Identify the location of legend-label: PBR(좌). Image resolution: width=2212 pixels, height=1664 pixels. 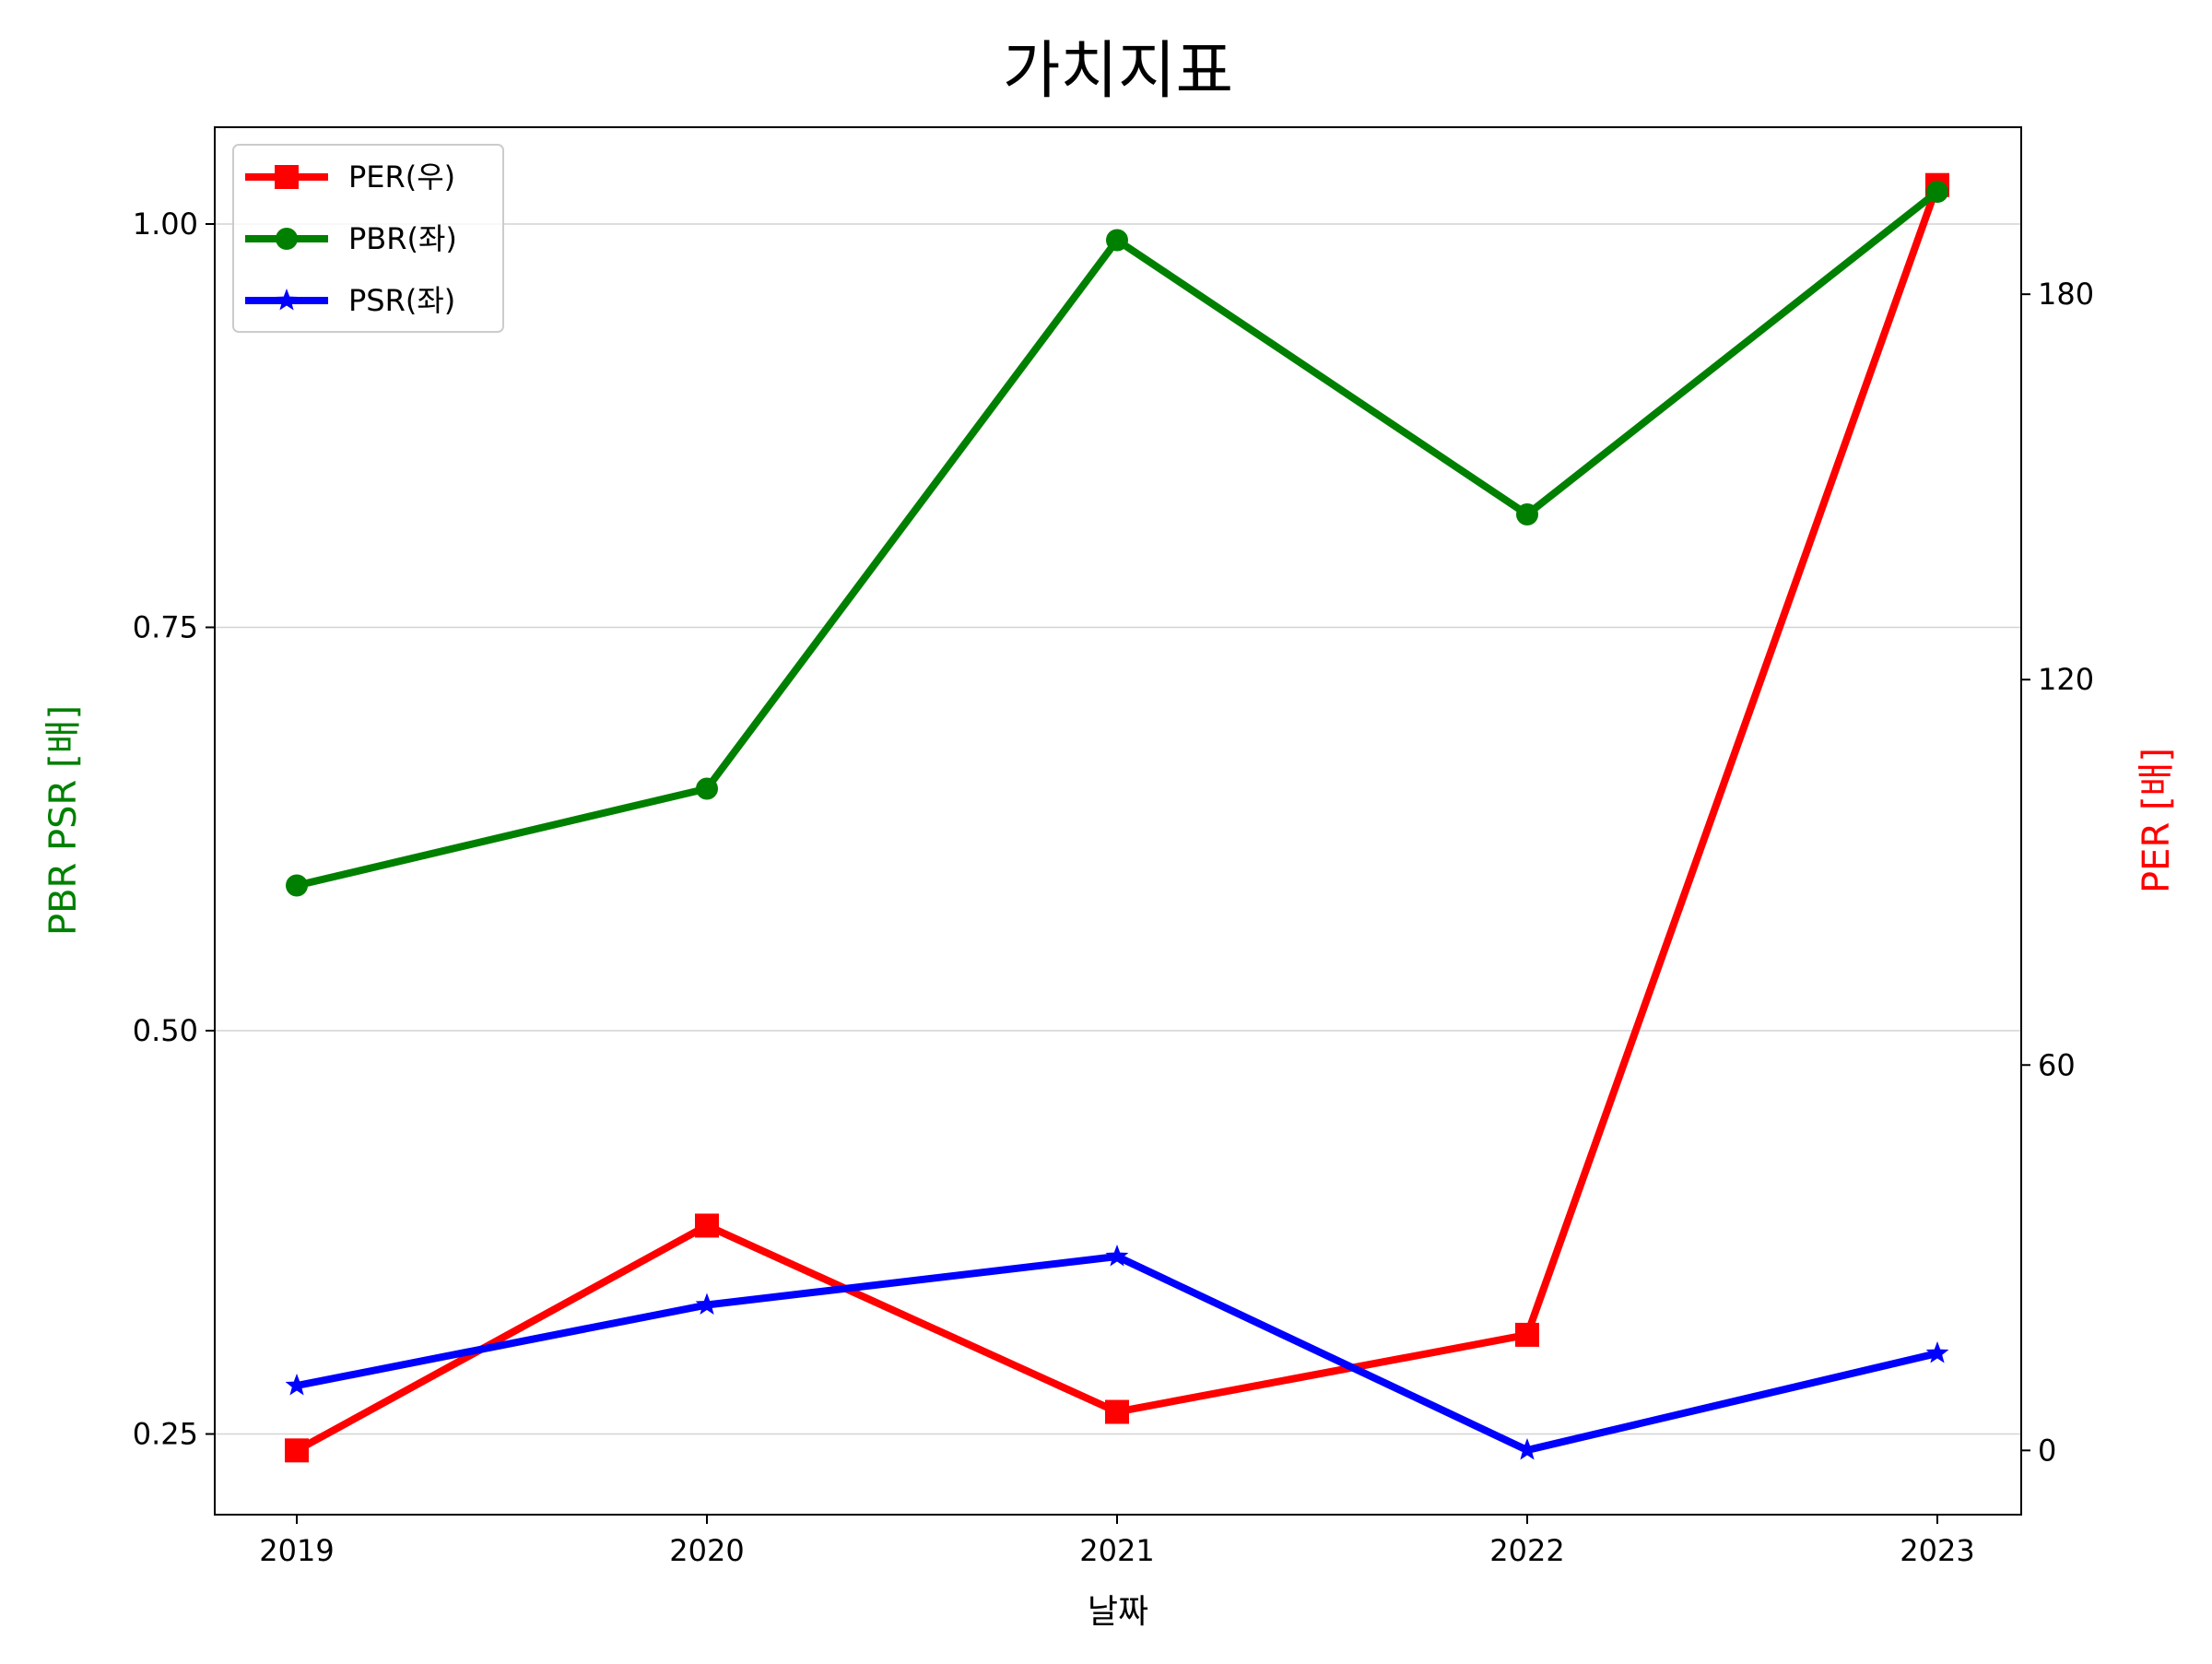
(402, 238).